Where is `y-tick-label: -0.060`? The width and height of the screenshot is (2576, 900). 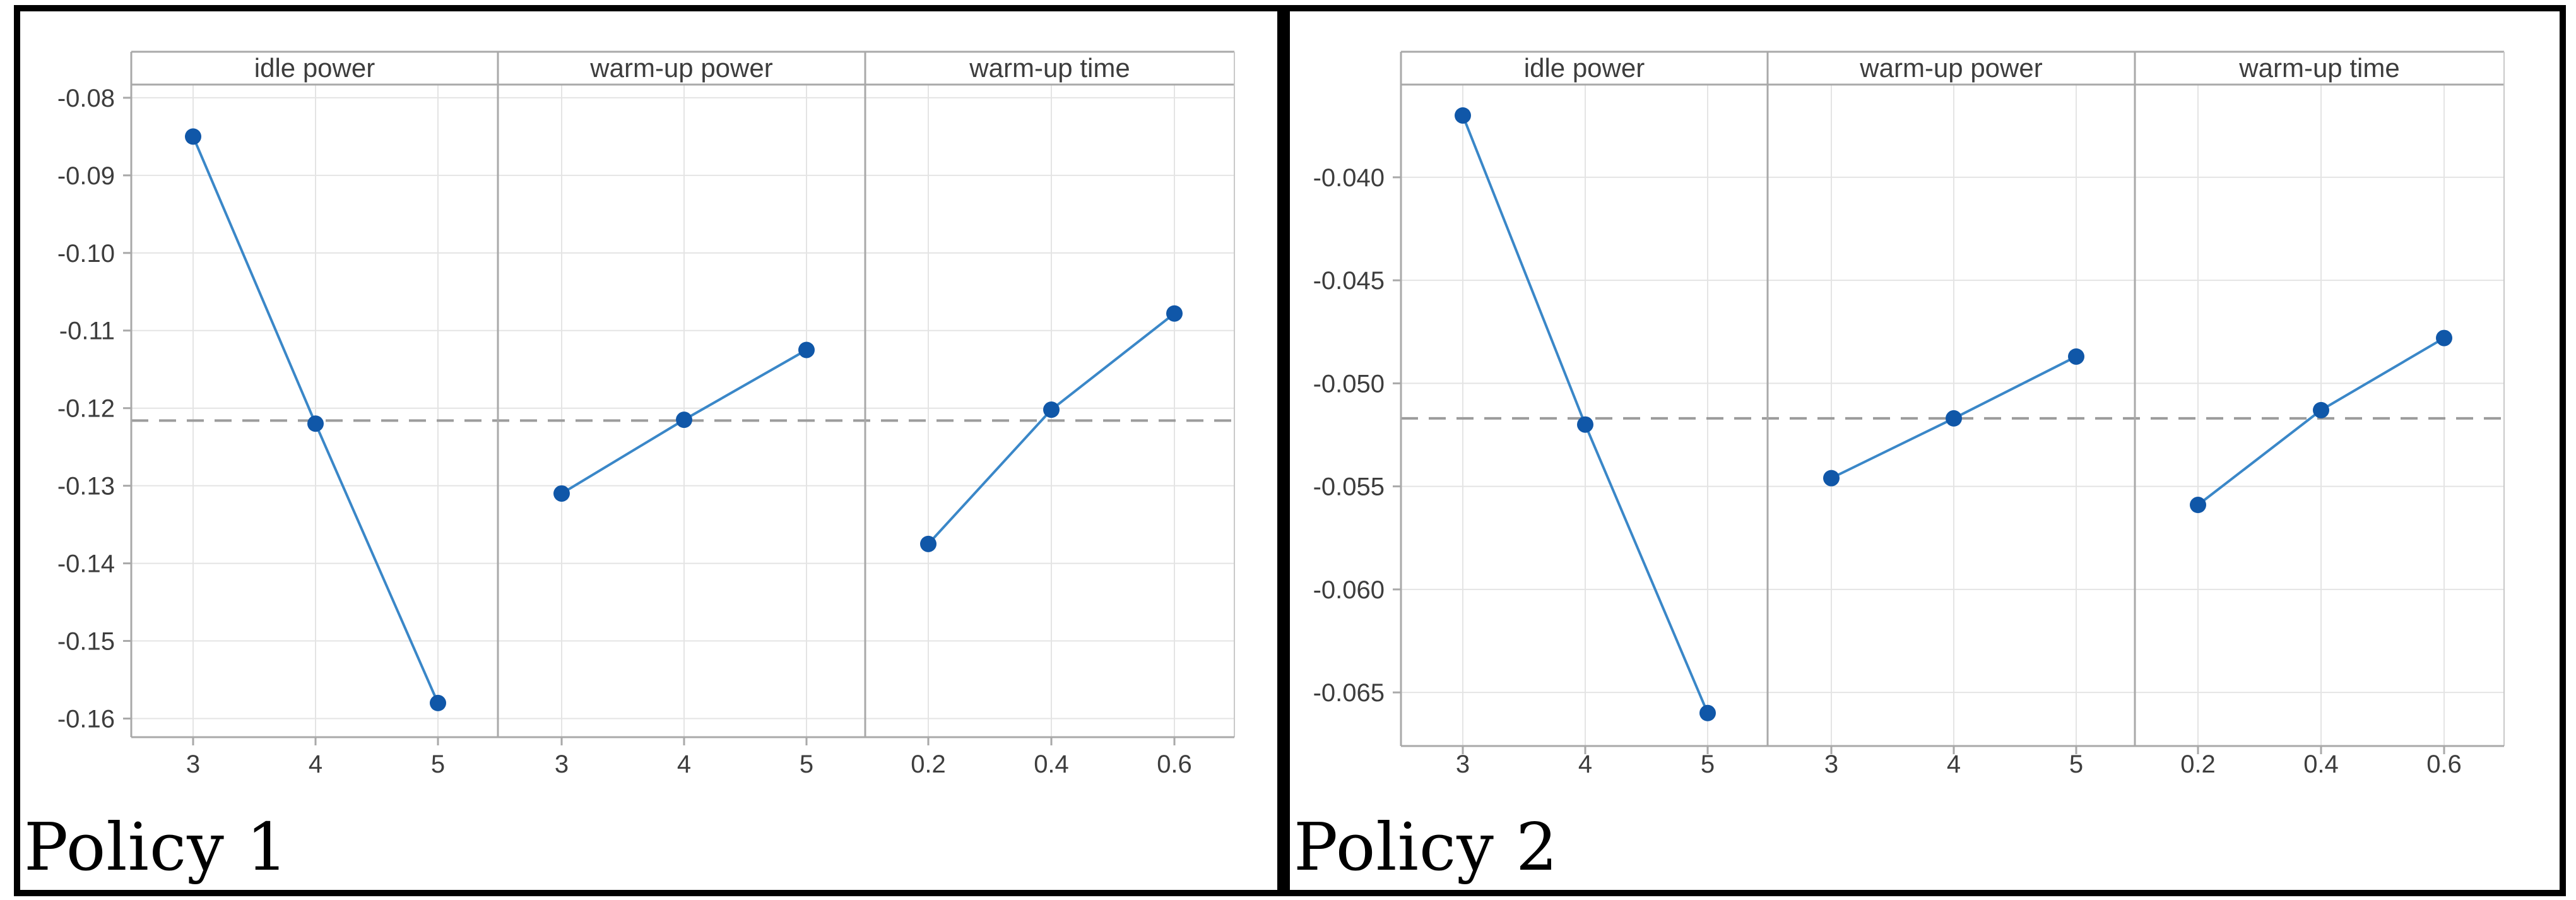
y-tick-label: -0.060 is located at coordinates (1349, 590).